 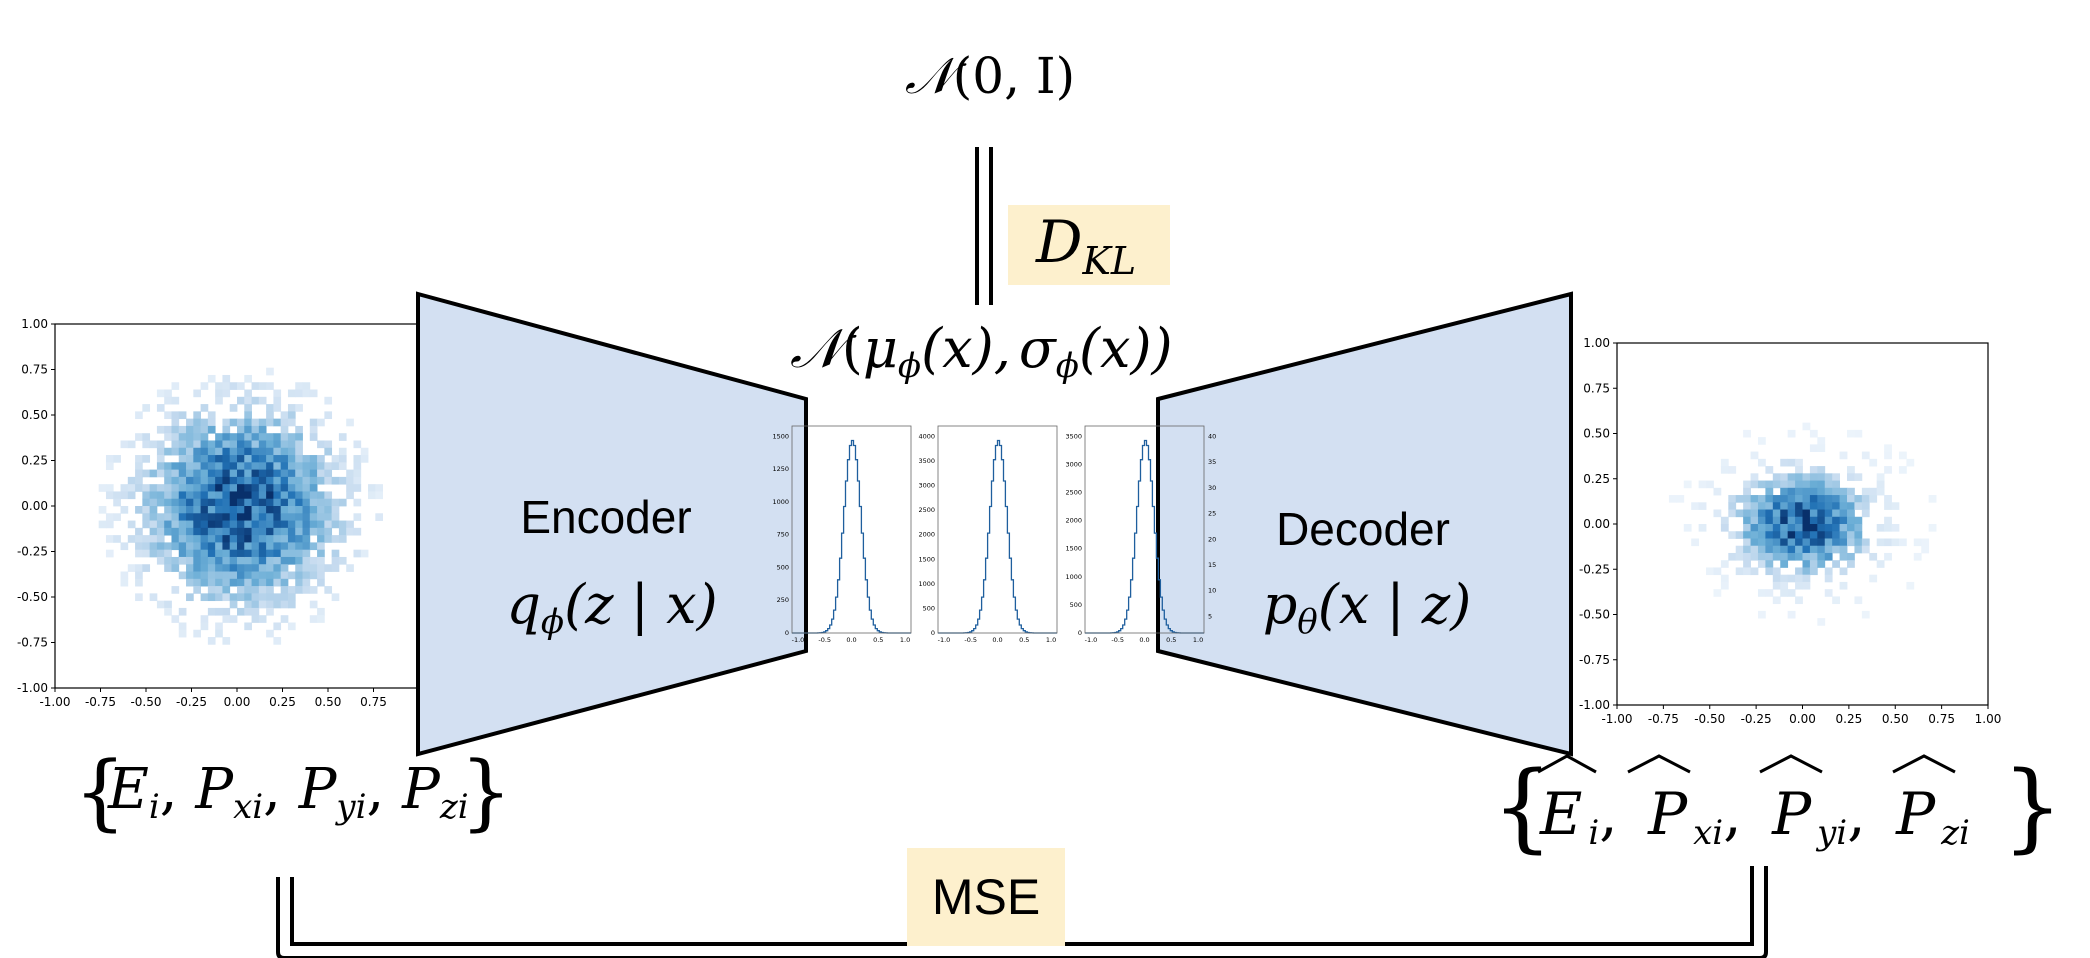 What do you see at coordinates (1596, 434) in the screenshot?
I see `y-tick-label: 0.50` at bounding box center [1596, 434].